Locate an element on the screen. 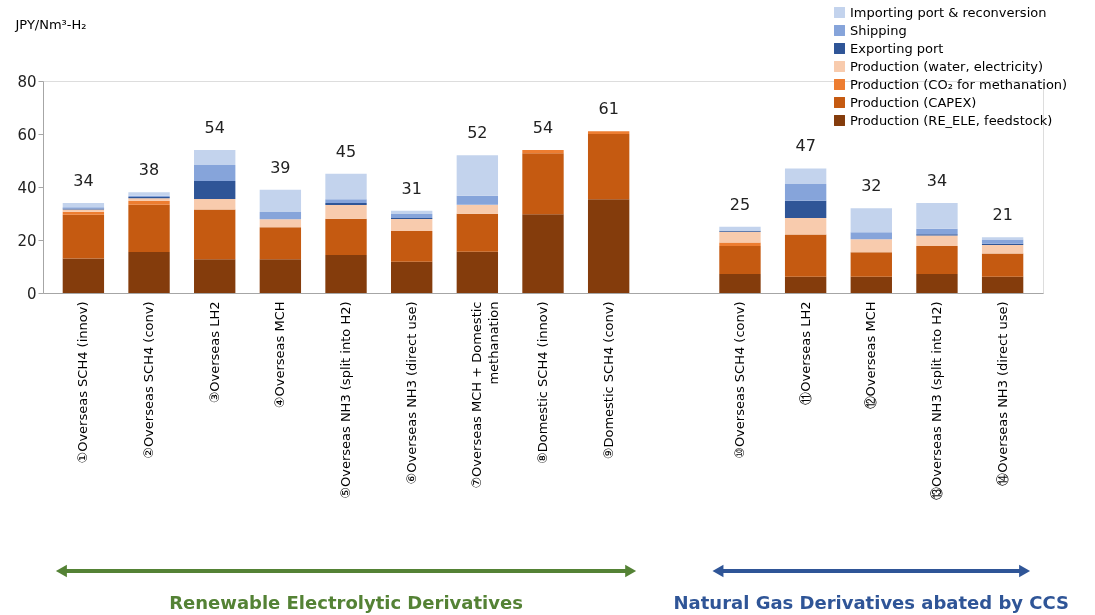 The height and width of the screenshot is (615, 1095). x-tick-label: ⑭Overseas NH3 (direct use) is located at coordinates (1002, 393).